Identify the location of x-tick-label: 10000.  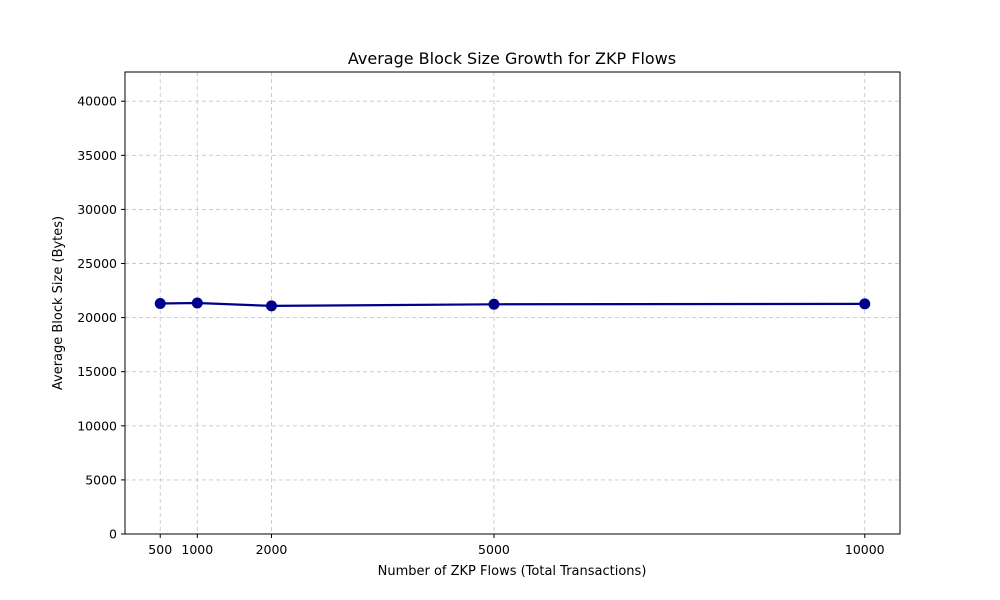
(865, 549).